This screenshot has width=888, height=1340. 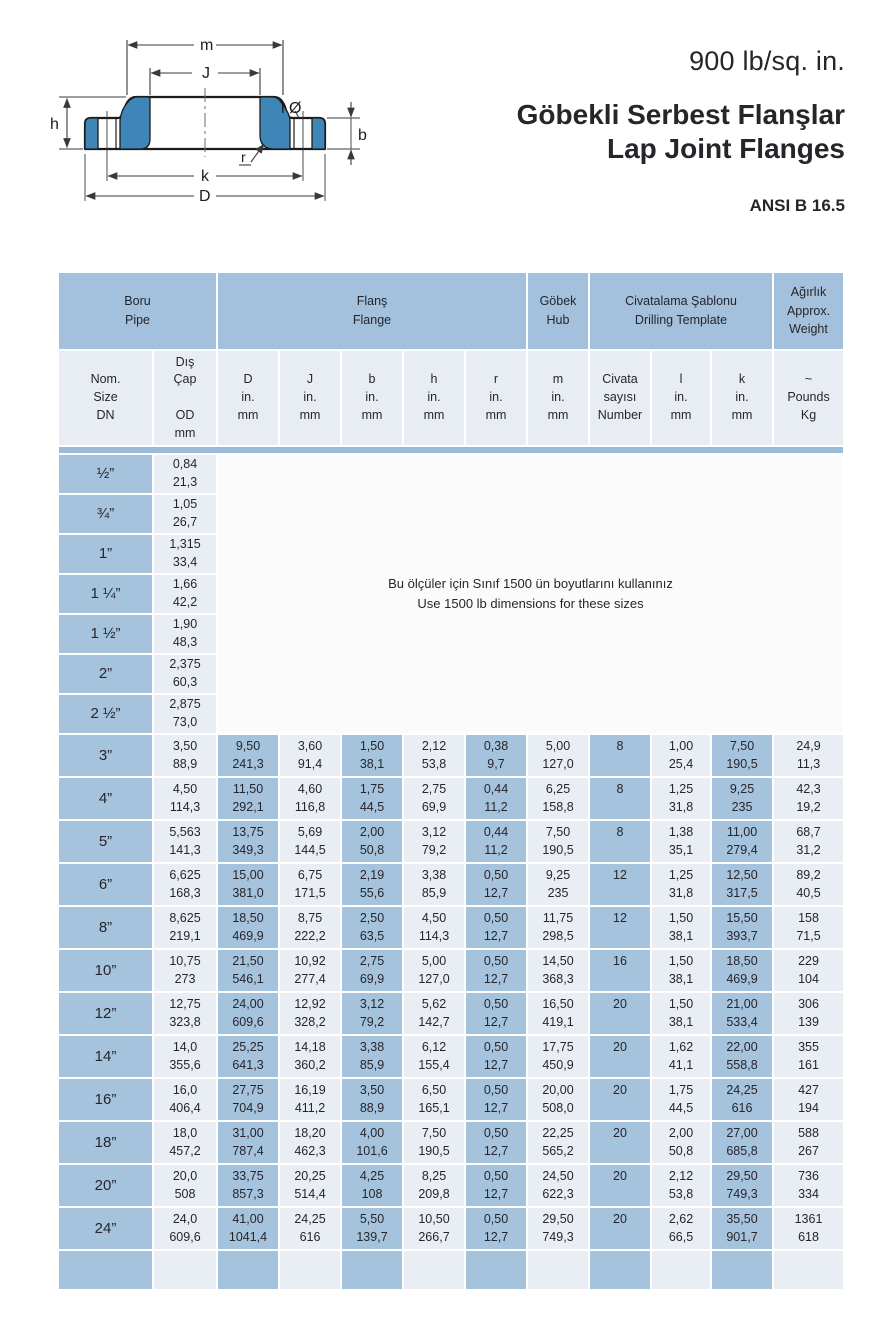 What do you see at coordinates (451, 594) in the screenshot?
I see `table-row: 1 ¼” 1,66 42,2` at bounding box center [451, 594].